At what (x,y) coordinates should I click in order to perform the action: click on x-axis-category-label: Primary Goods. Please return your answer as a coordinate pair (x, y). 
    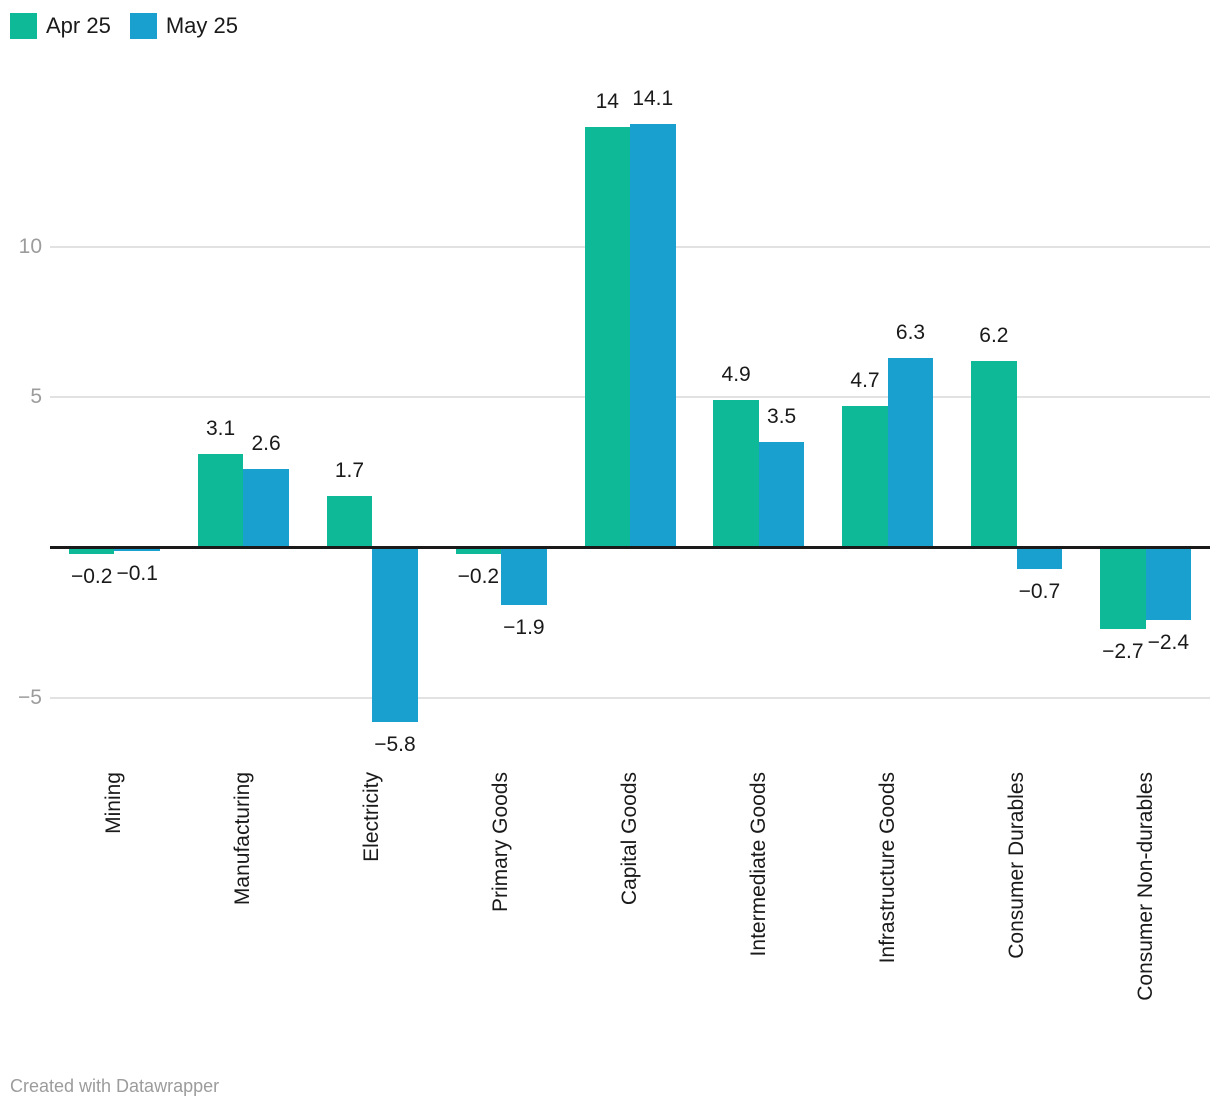
    Looking at the image, I should click on (501, 842).